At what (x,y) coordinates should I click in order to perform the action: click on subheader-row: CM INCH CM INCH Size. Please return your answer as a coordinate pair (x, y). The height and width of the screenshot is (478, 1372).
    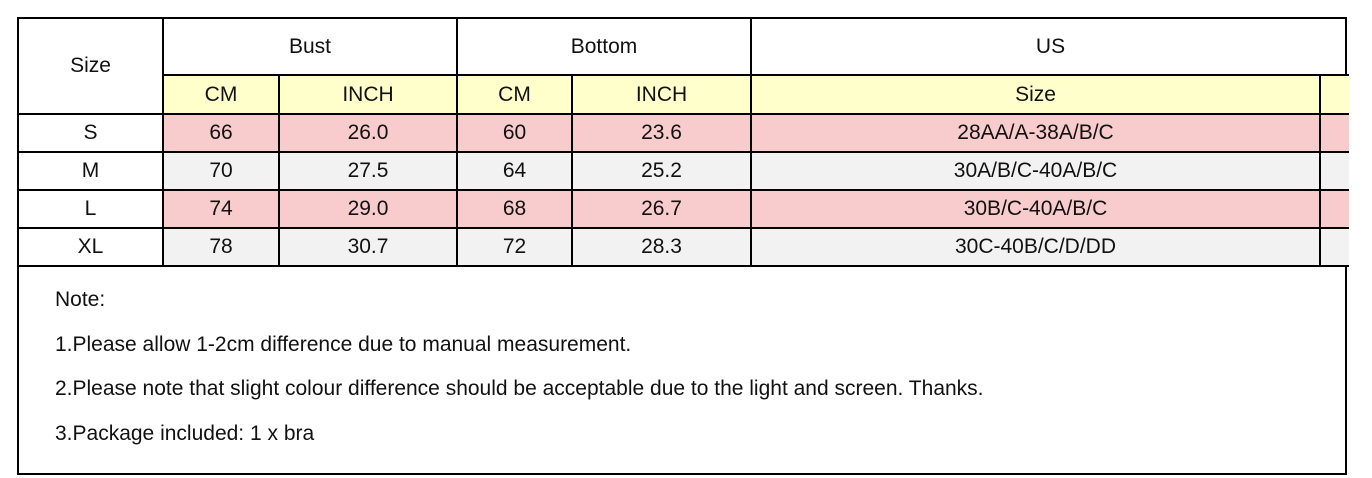
    Looking at the image, I should click on (684, 94).